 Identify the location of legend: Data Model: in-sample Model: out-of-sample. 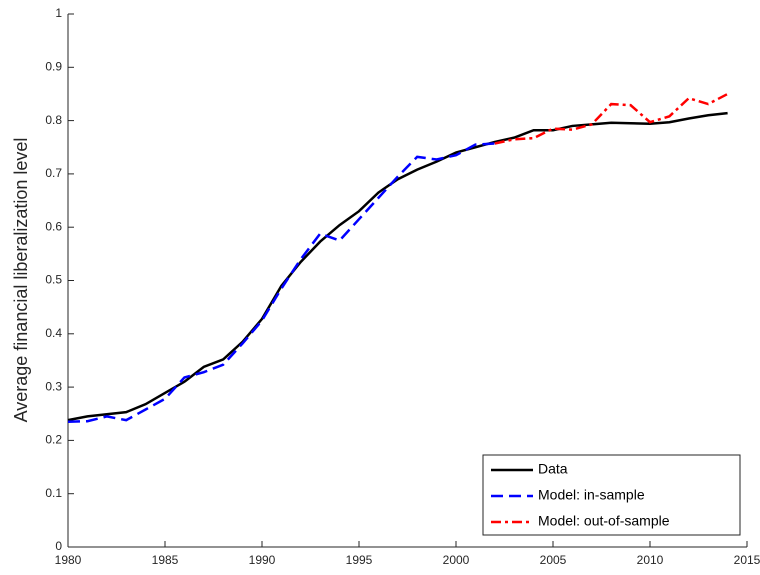
(611, 495).